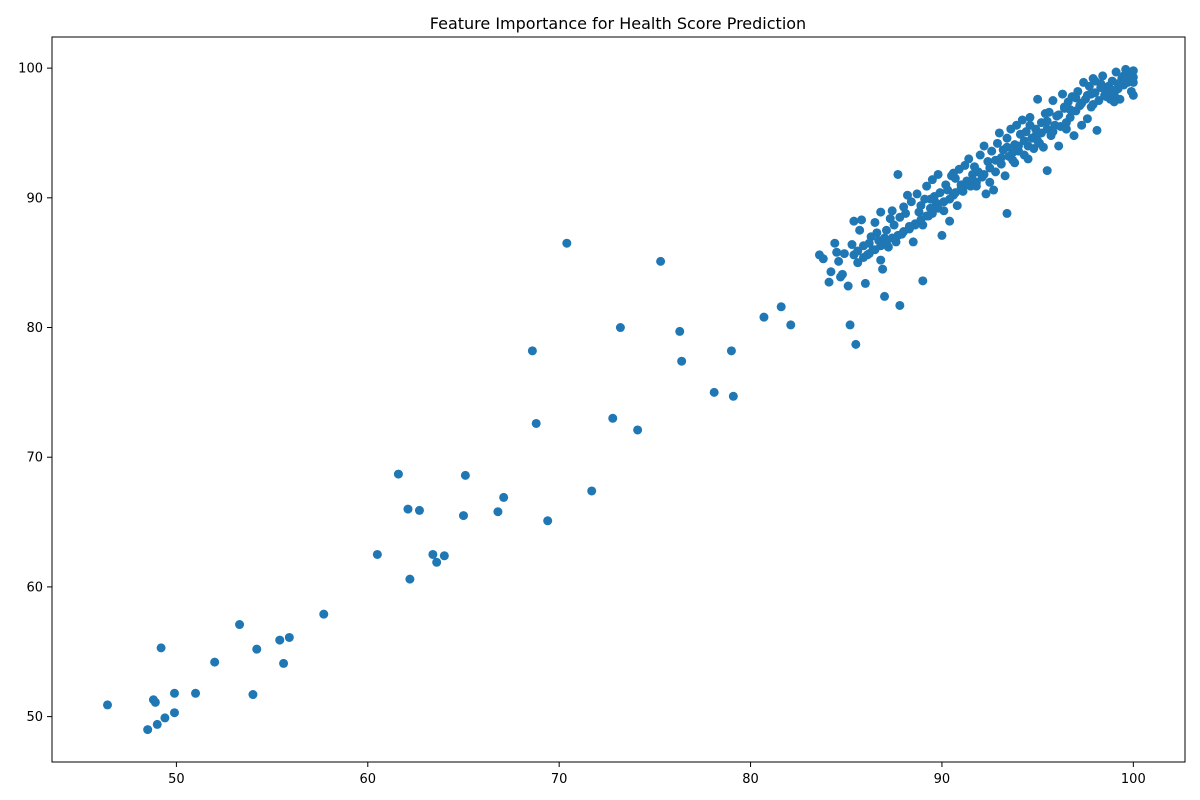  I want to click on x-tick-label: 70, so click(559, 779).